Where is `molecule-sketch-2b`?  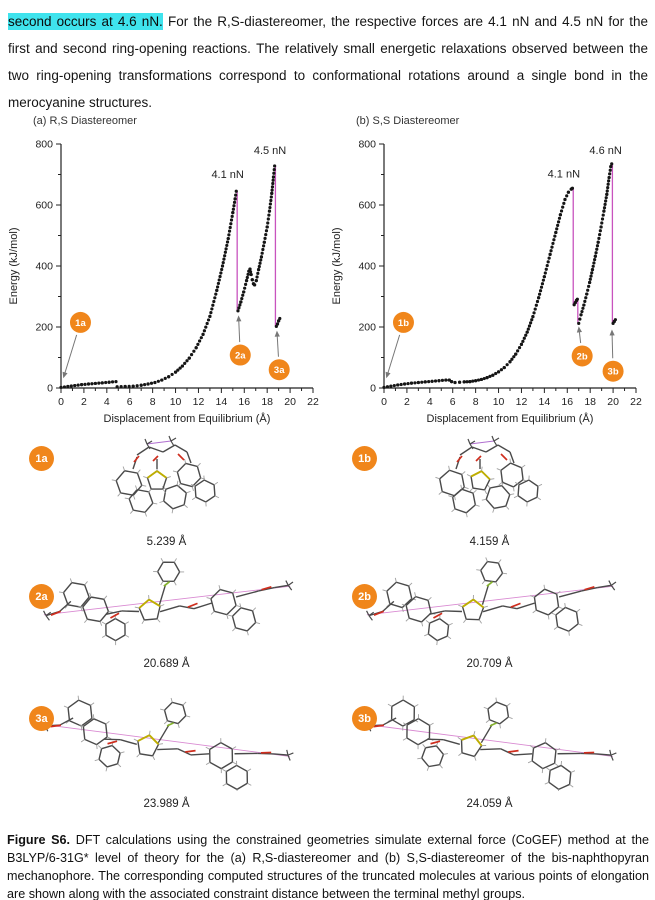 molecule-sketch-2b is located at coordinates (490, 601).